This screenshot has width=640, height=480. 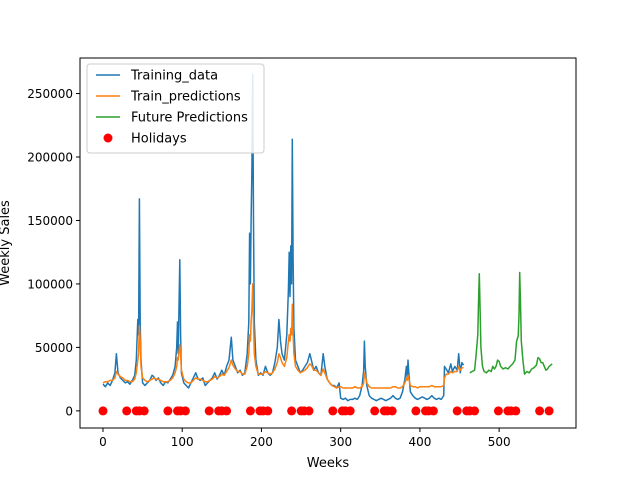 I want to click on x-tick-label: 400, so click(x=419, y=442).